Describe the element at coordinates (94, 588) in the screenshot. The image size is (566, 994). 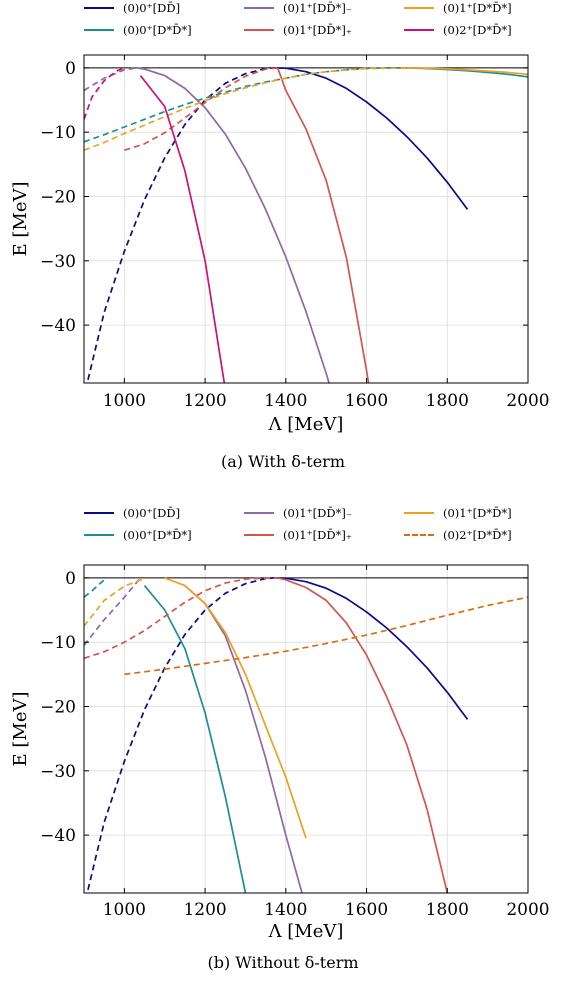
I see `series-line-1-dashed` at that location.